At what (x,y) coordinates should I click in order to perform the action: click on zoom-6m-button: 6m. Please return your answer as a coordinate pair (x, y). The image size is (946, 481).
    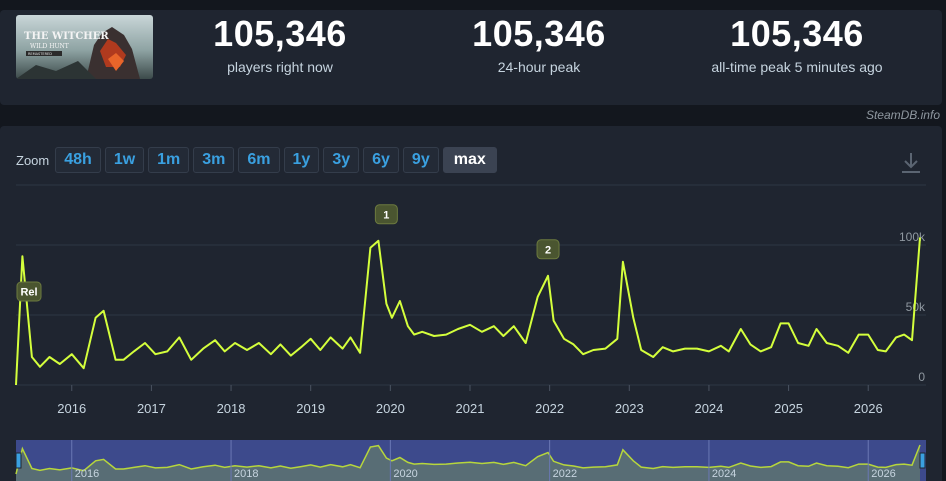
    Looking at the image, I should click on (259, 160).